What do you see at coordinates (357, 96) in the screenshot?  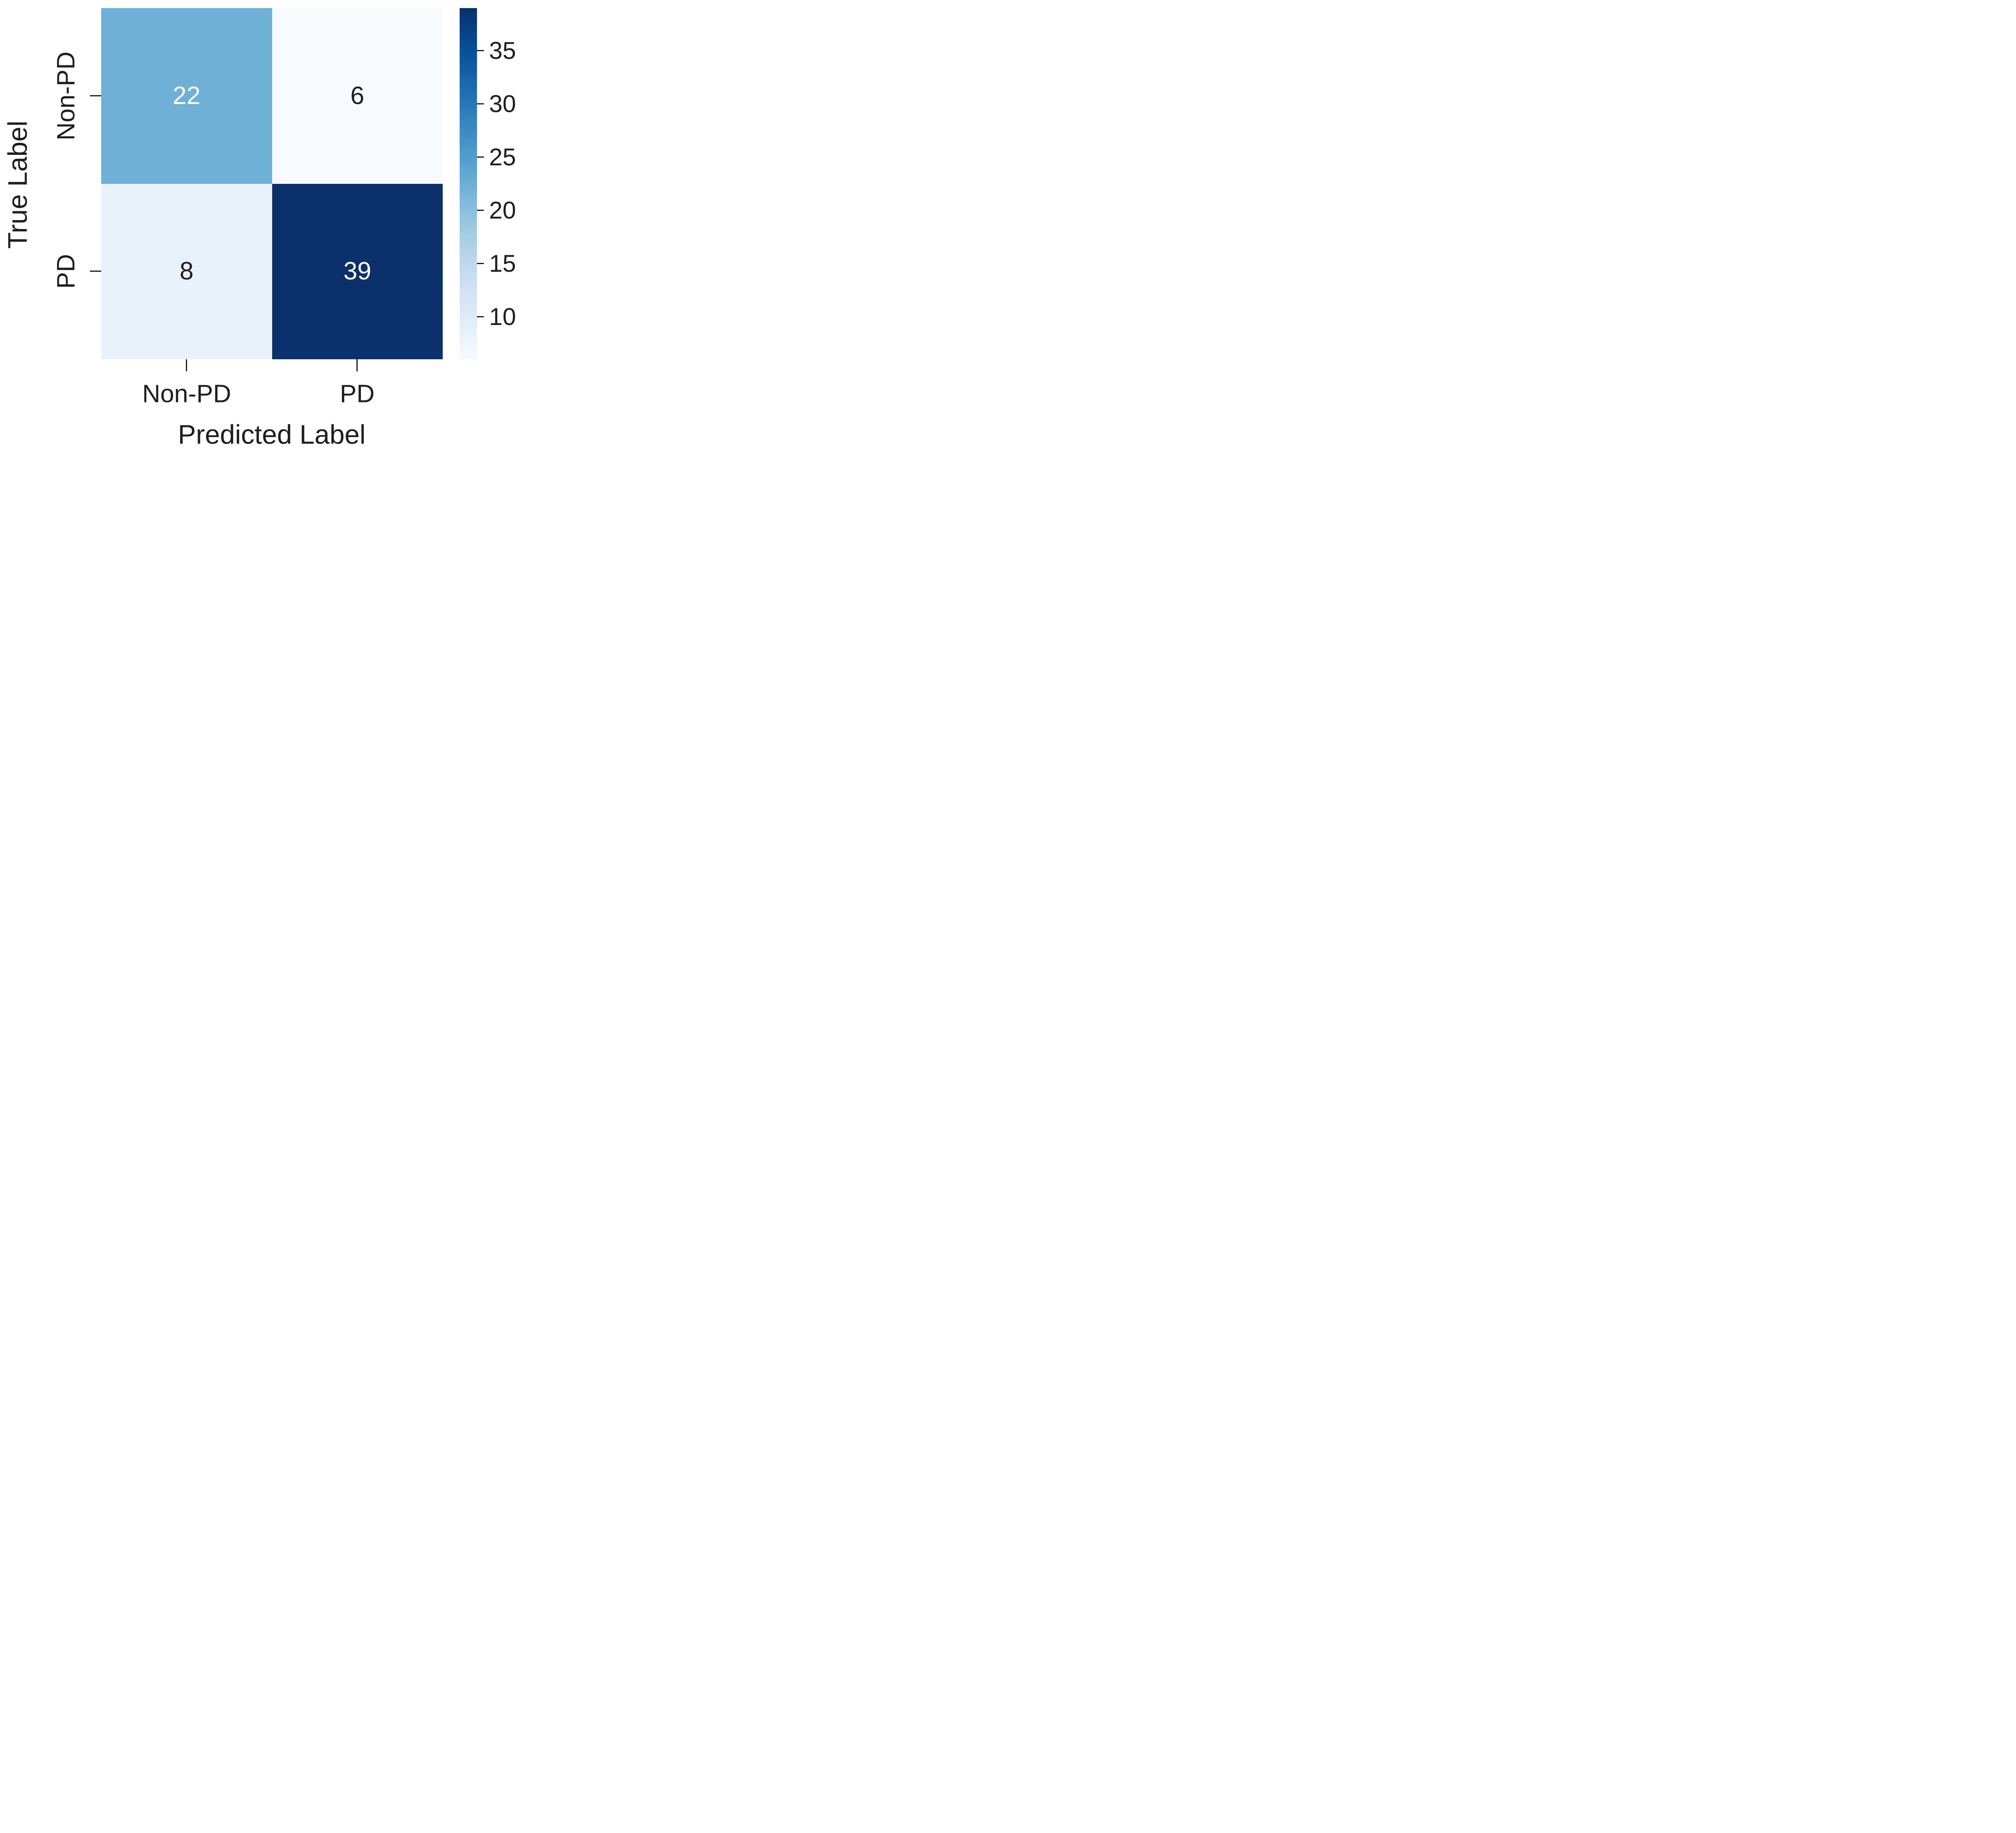 I see `cell-true-nonpd-pred-pd: 6` at bounding box center [357, 96].